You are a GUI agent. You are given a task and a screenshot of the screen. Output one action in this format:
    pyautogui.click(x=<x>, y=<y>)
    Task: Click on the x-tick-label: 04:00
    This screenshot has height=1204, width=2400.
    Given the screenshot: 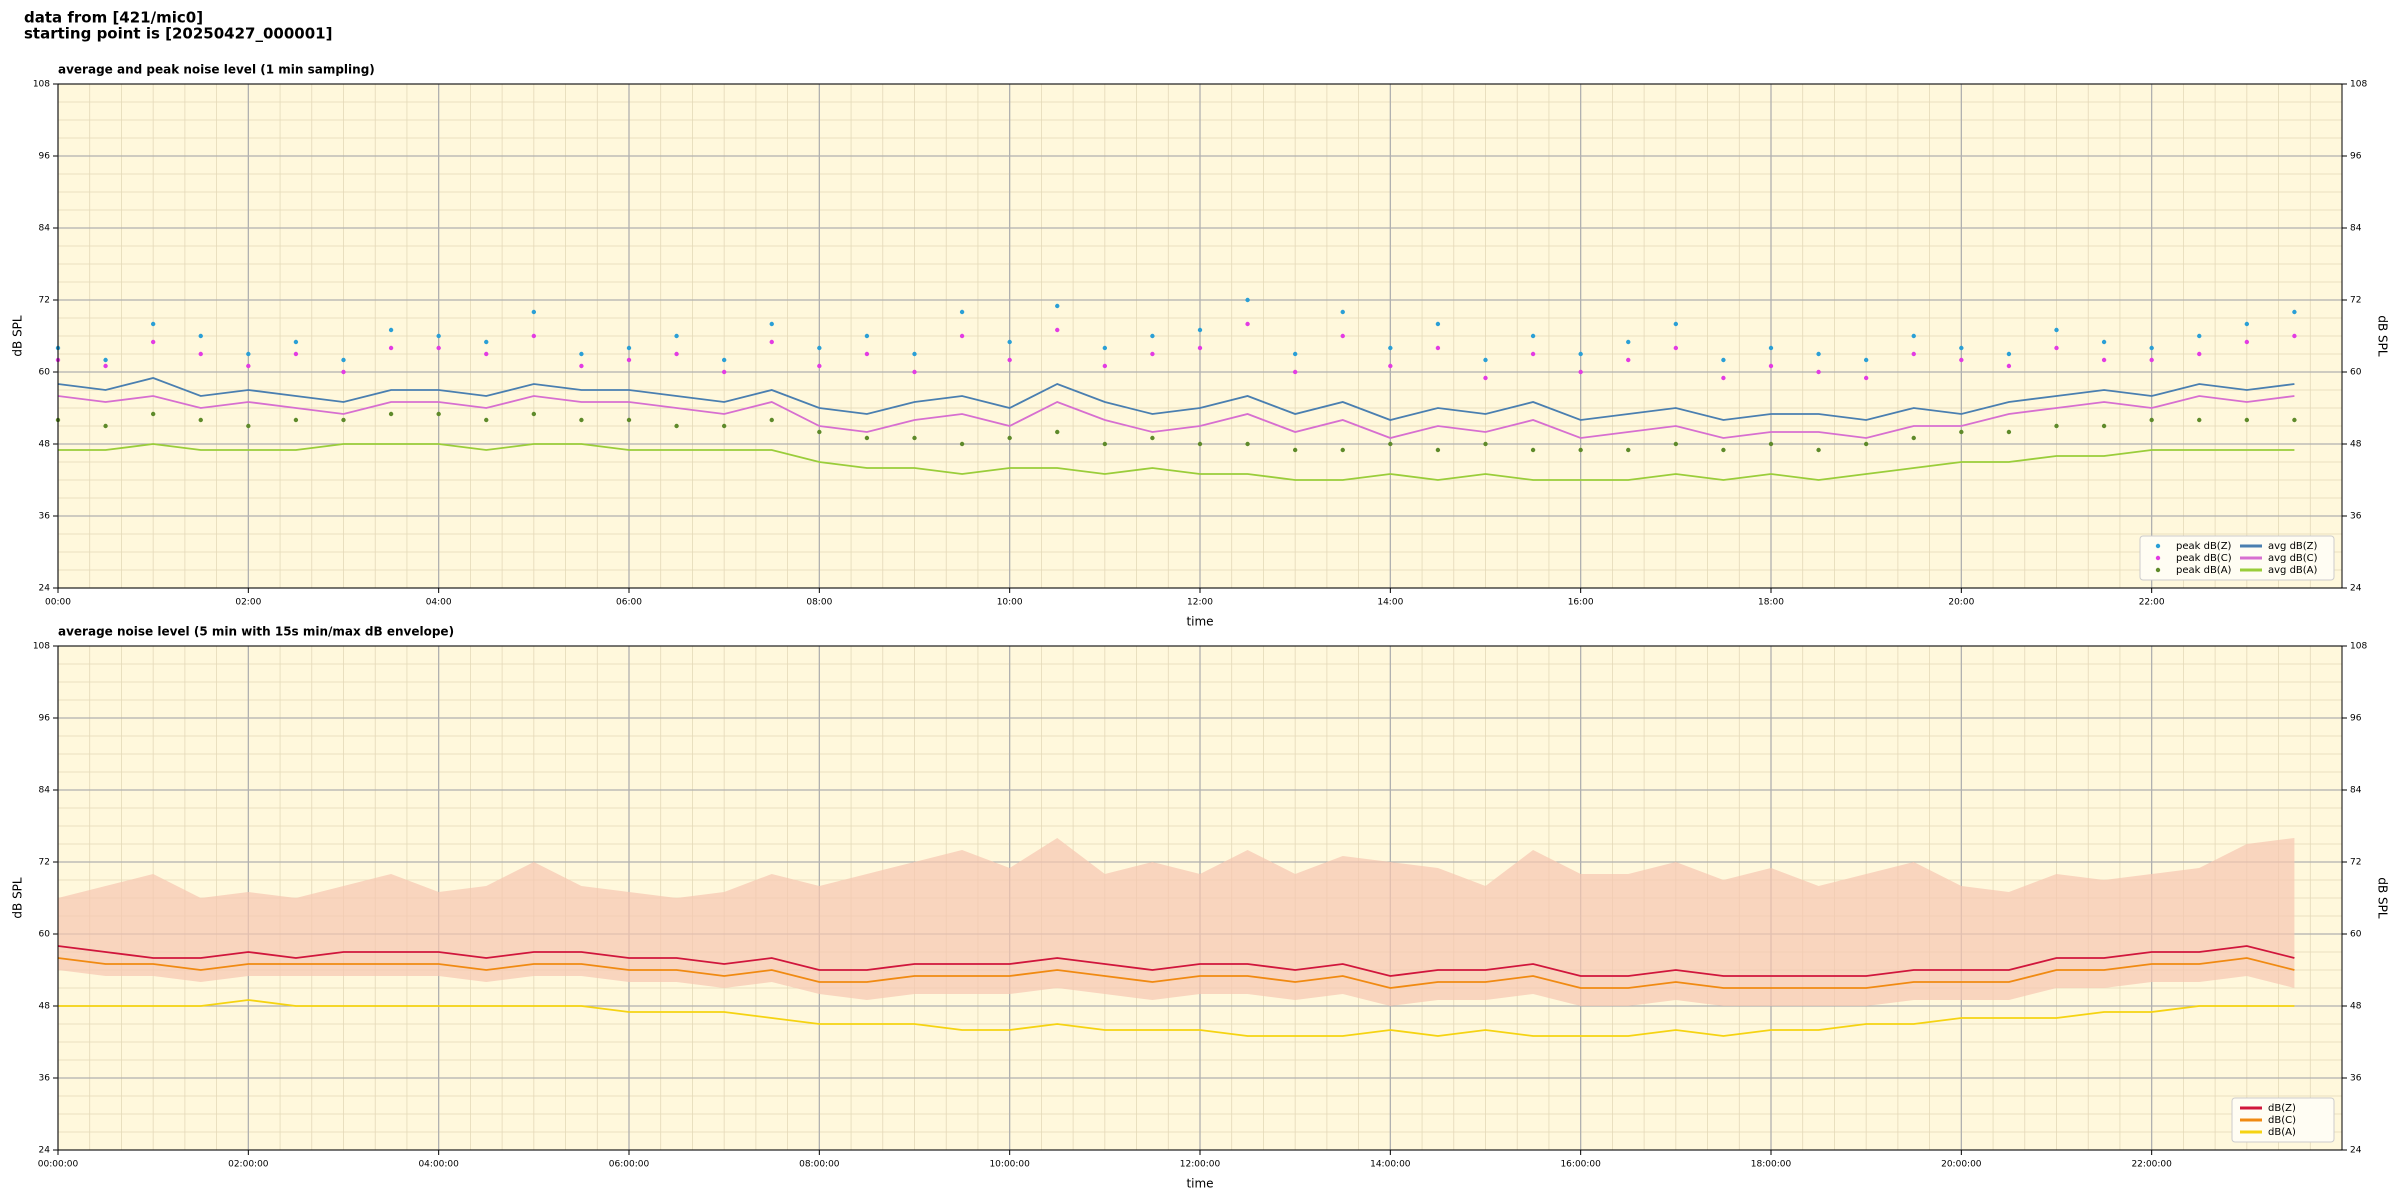 What is the action you would take?
    pyautogui.click(x=439, y=603)
    